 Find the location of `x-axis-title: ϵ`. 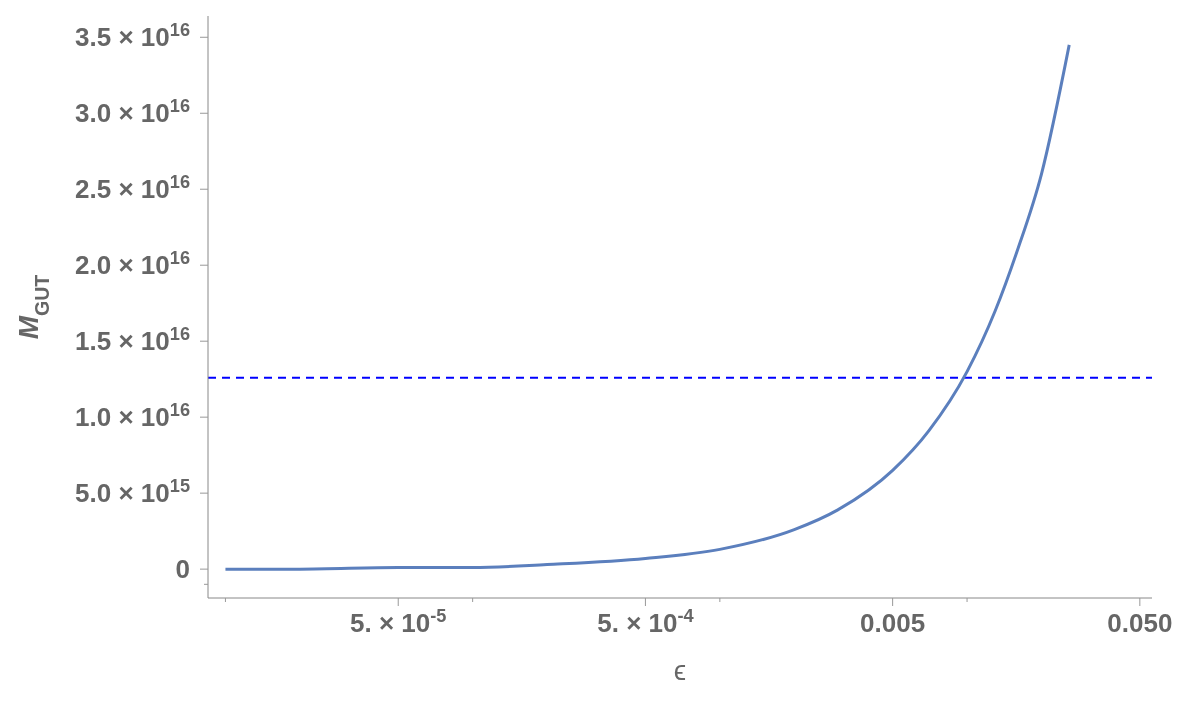

x-axis-title: ϵ is located at coordinates (680, 670).